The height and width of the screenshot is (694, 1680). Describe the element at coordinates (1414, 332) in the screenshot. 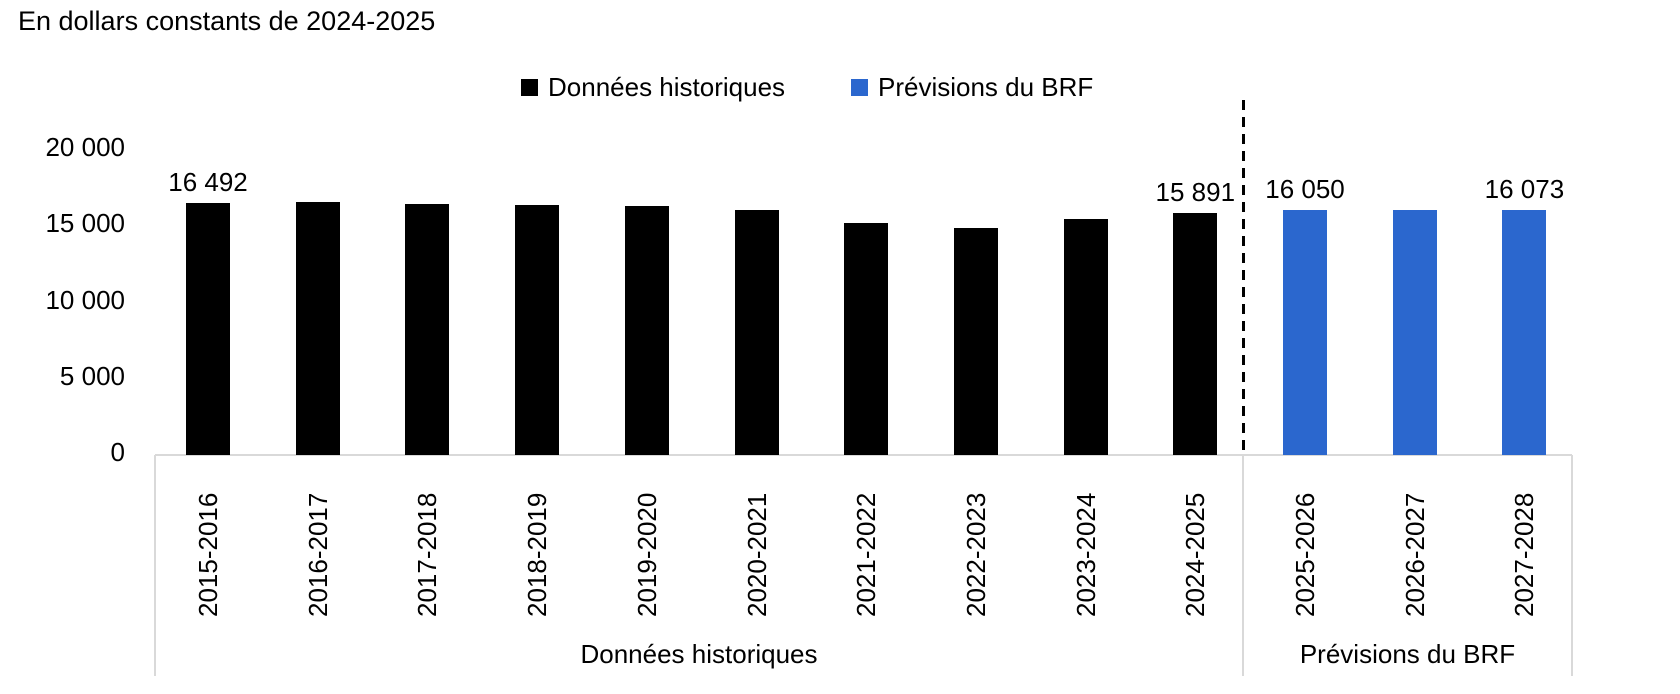

I see `bar-2026-2027` at that location.